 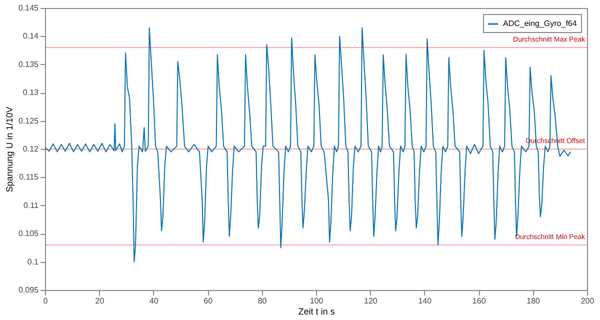 I want to click on x-tick-label: 200, so click(x=587, y=301).